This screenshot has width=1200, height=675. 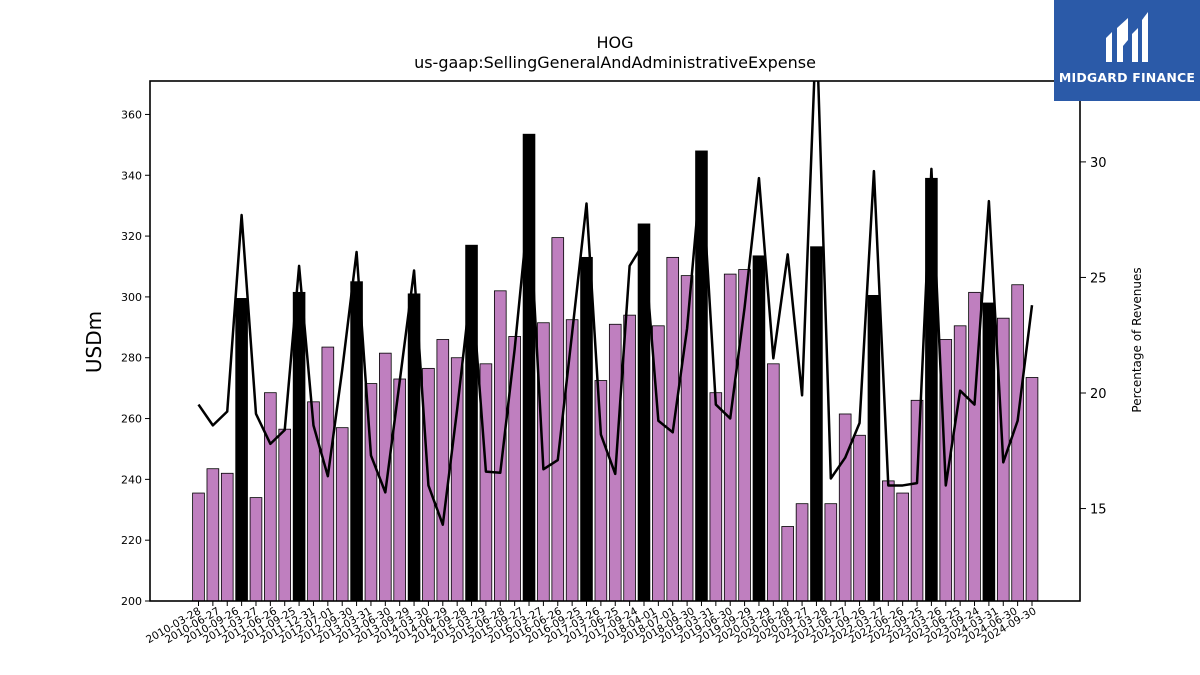 I want to click on y-axis-label: USDm, so click(x=94, y=342).